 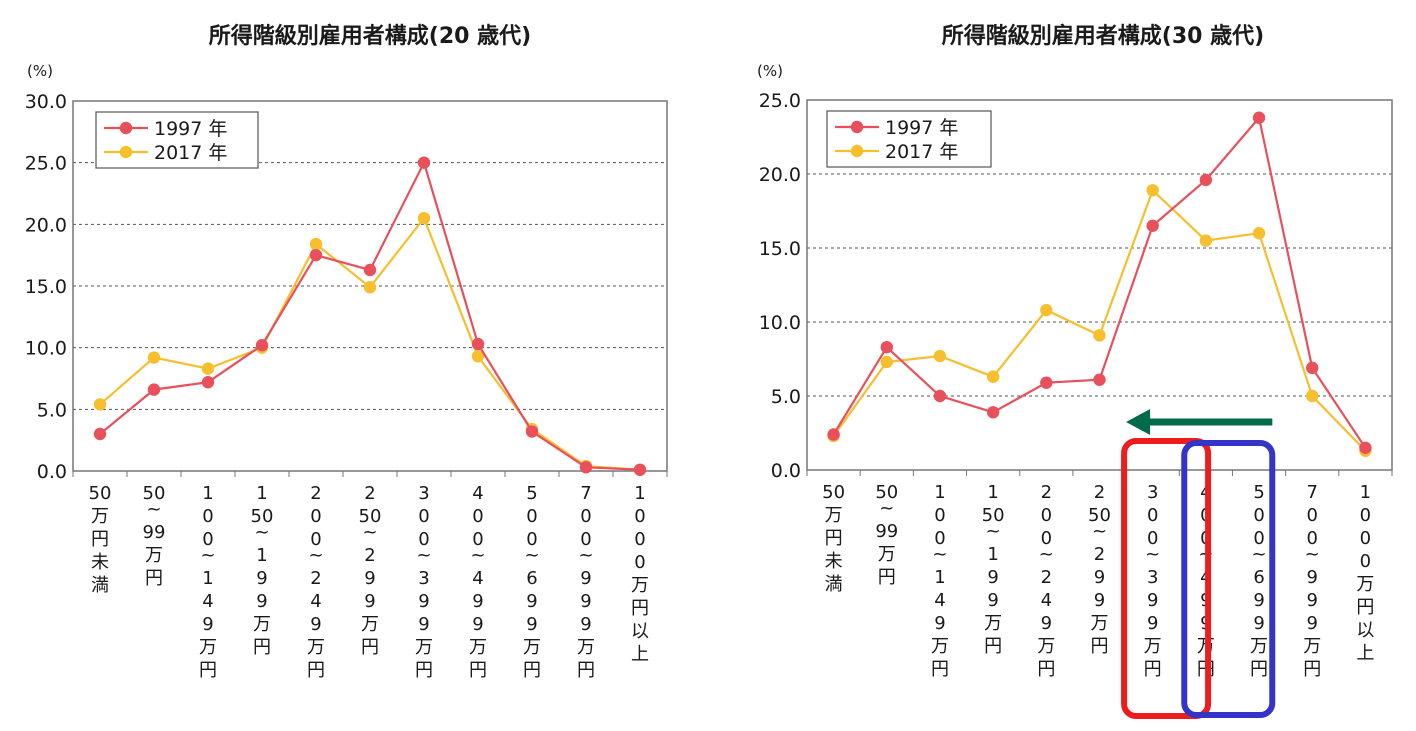 What do you see at coordinates (478, 582) in the screenshot?
I see `x-tick-label: 4 0 0 ~4 9 9 万円` at bounding box center [478, 582].